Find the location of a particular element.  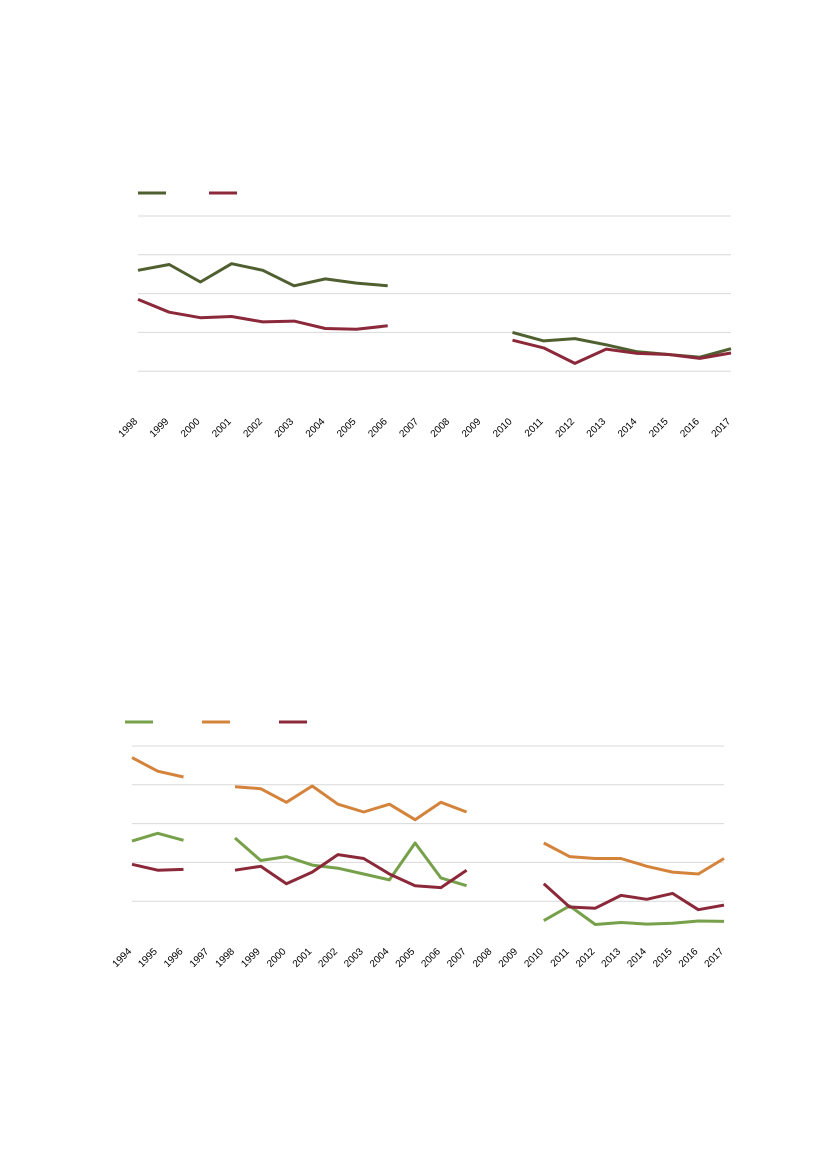

x-tick-label: 1997 is located at coordinates (200, 958).